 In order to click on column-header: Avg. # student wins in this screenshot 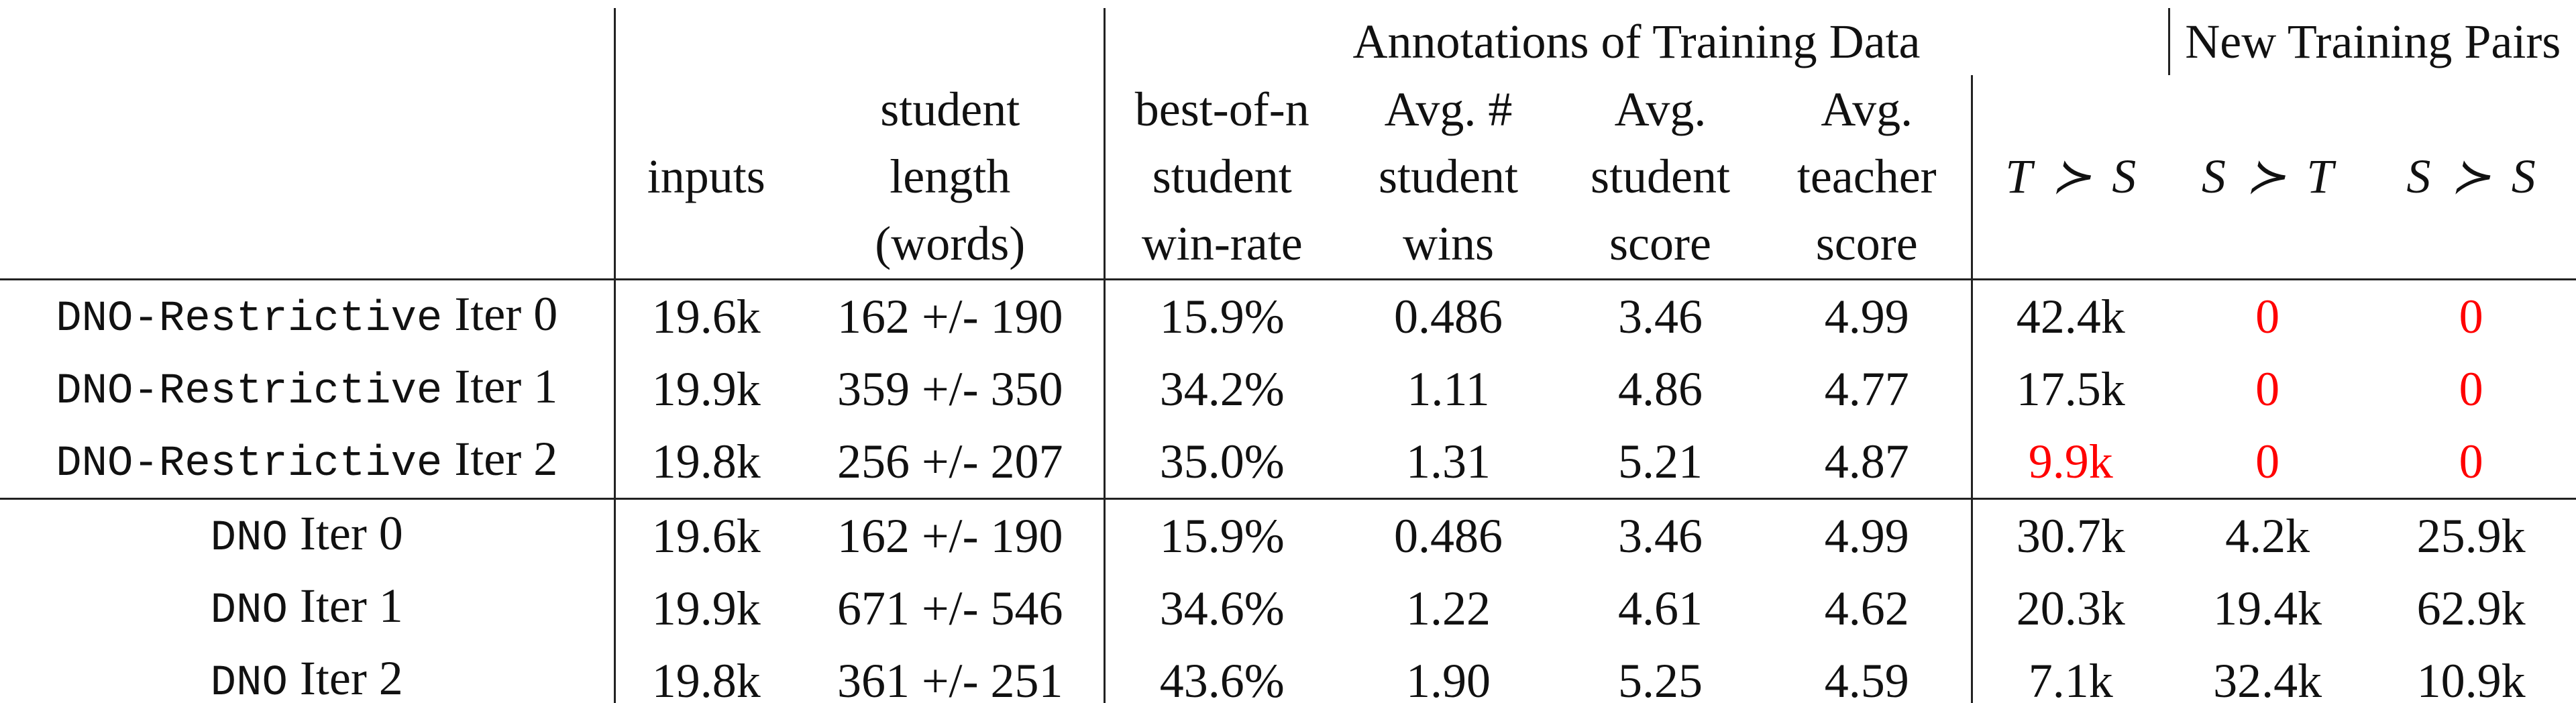, I will do `click(1448, 177)`.